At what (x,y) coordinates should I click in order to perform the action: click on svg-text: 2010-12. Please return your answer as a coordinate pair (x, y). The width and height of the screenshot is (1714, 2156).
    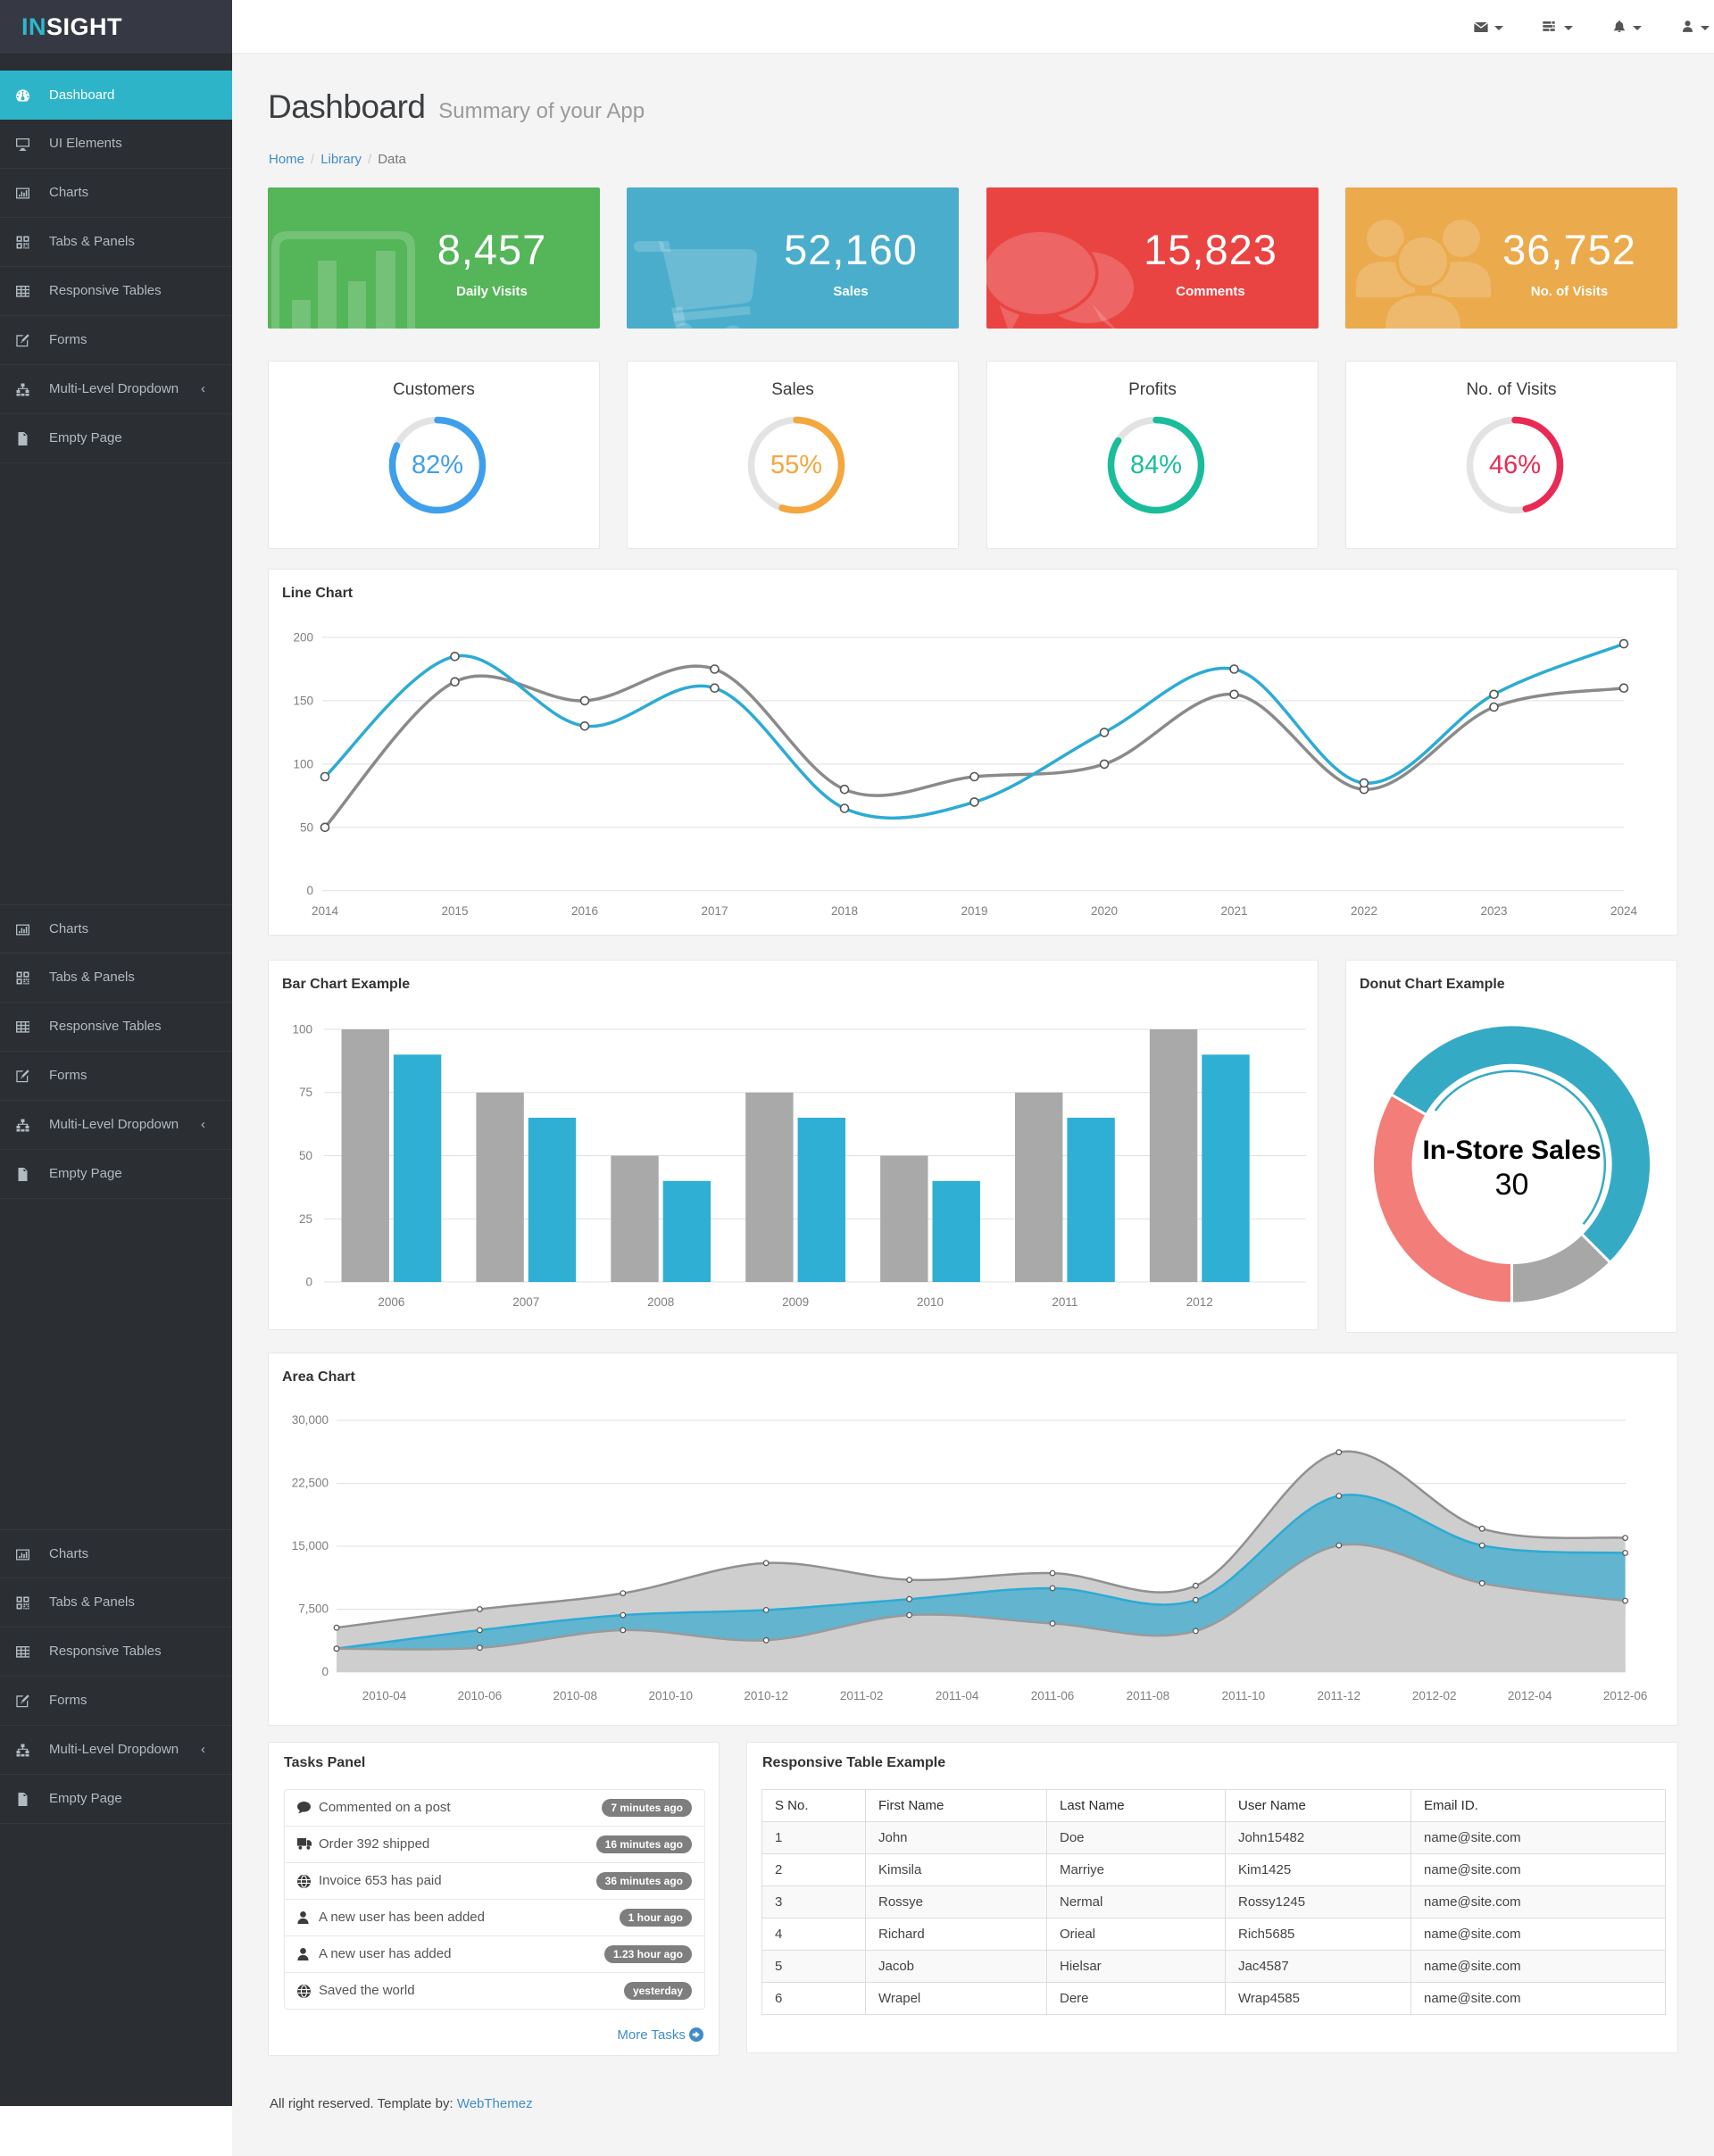
    Looking at the image, I should click on (766, 1695).